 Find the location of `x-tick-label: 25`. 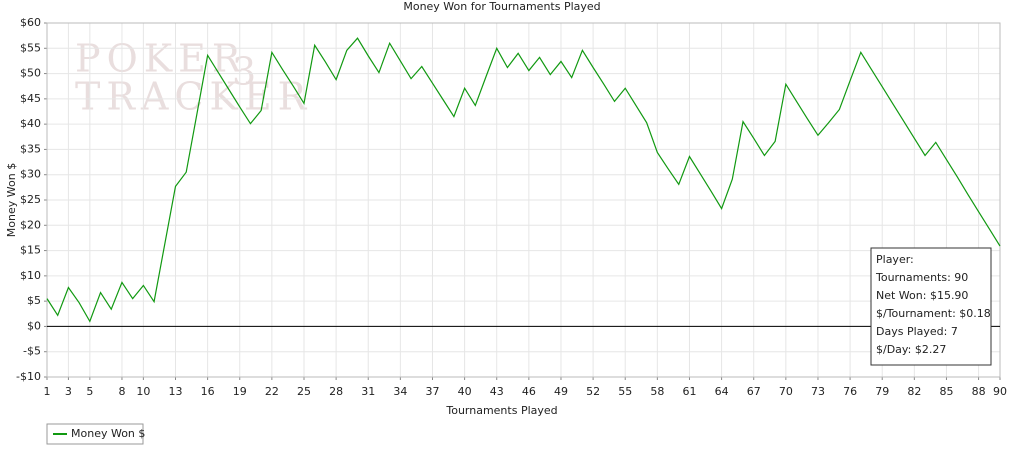

x-tick-label: 25 is located at coordinates (304, 391).